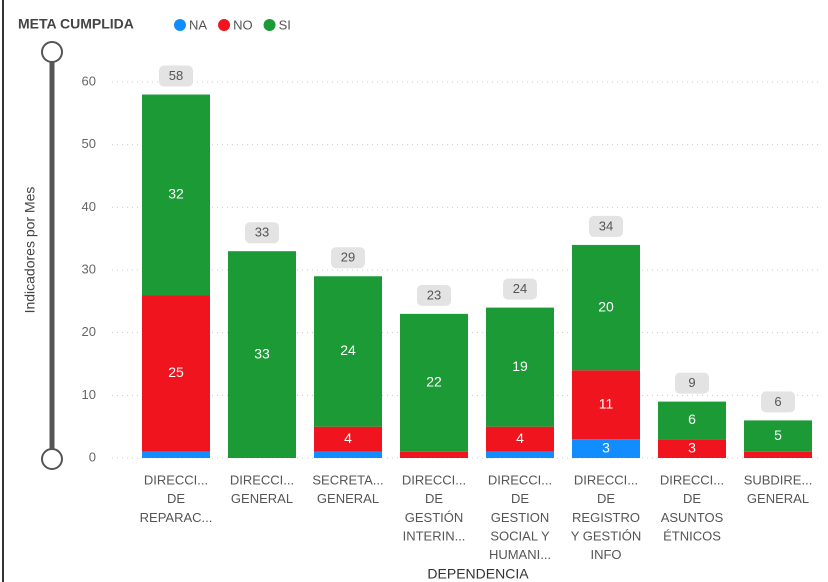  Describe the element at coordinates (89, 80) in the screenshot. I see `y-tick-label: 60` at that location.